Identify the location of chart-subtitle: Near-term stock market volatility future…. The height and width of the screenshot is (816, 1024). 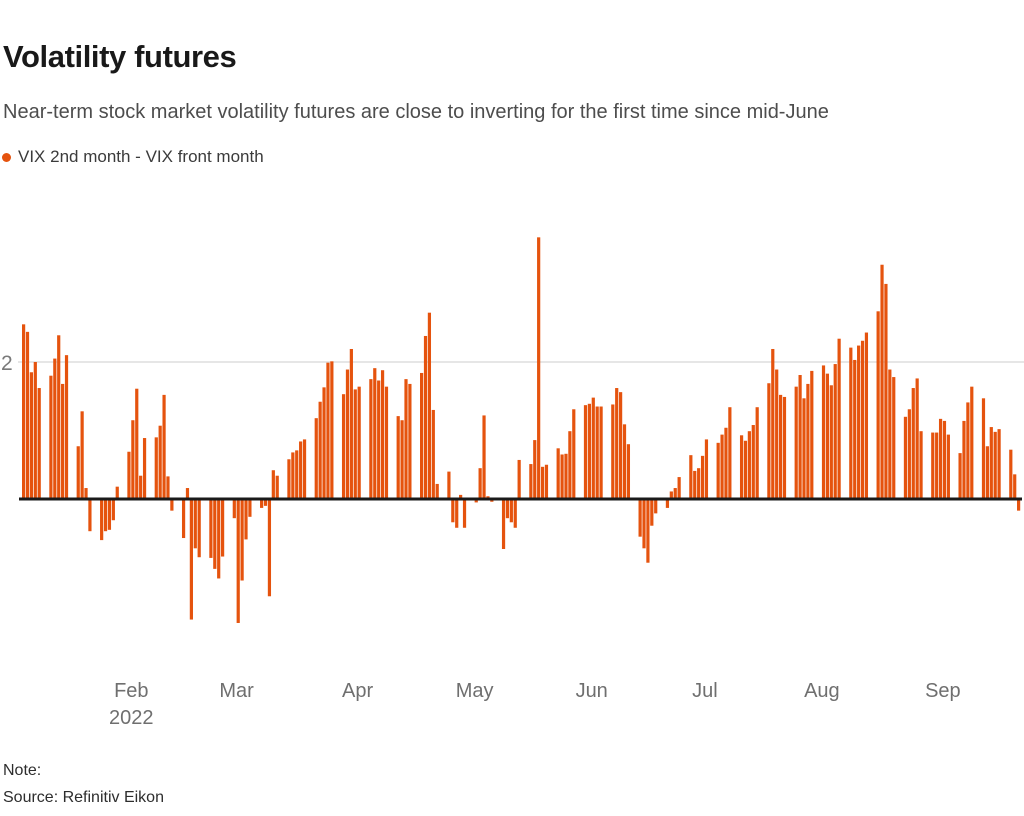
(416, 112).